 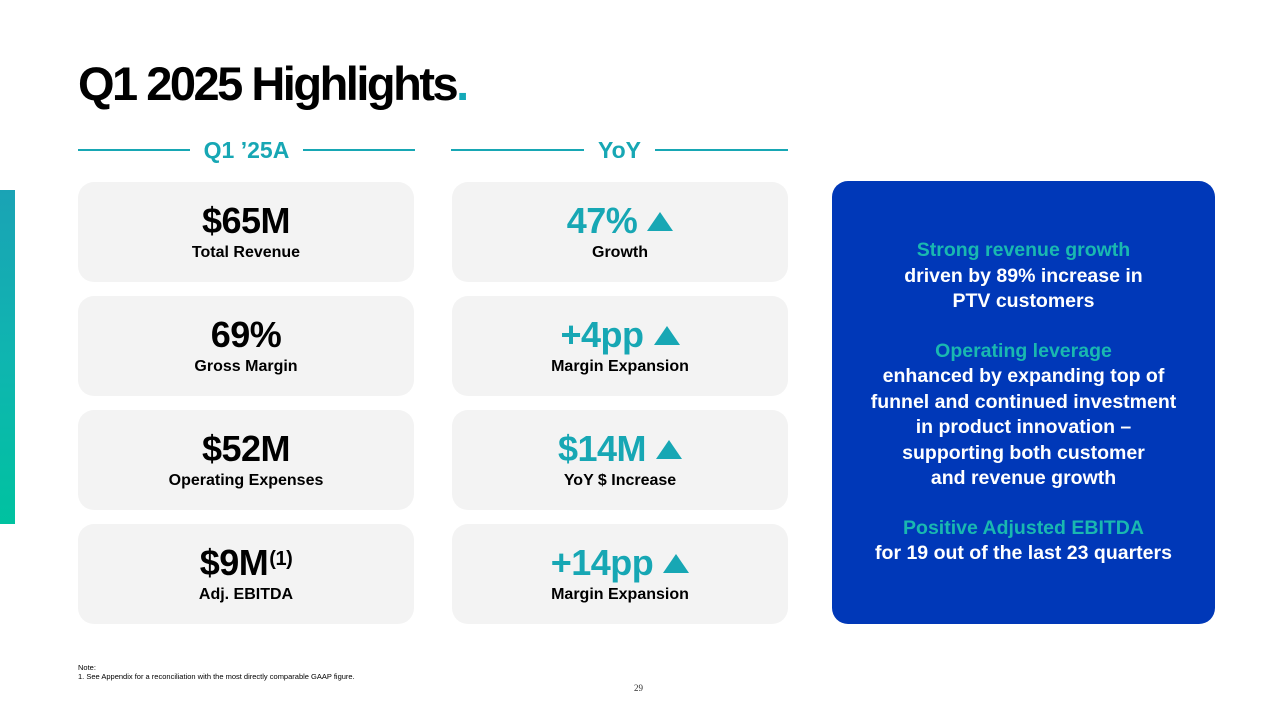 I want to click on panel-highlight: Strong revenue growth, so click(x=1023, y=250).